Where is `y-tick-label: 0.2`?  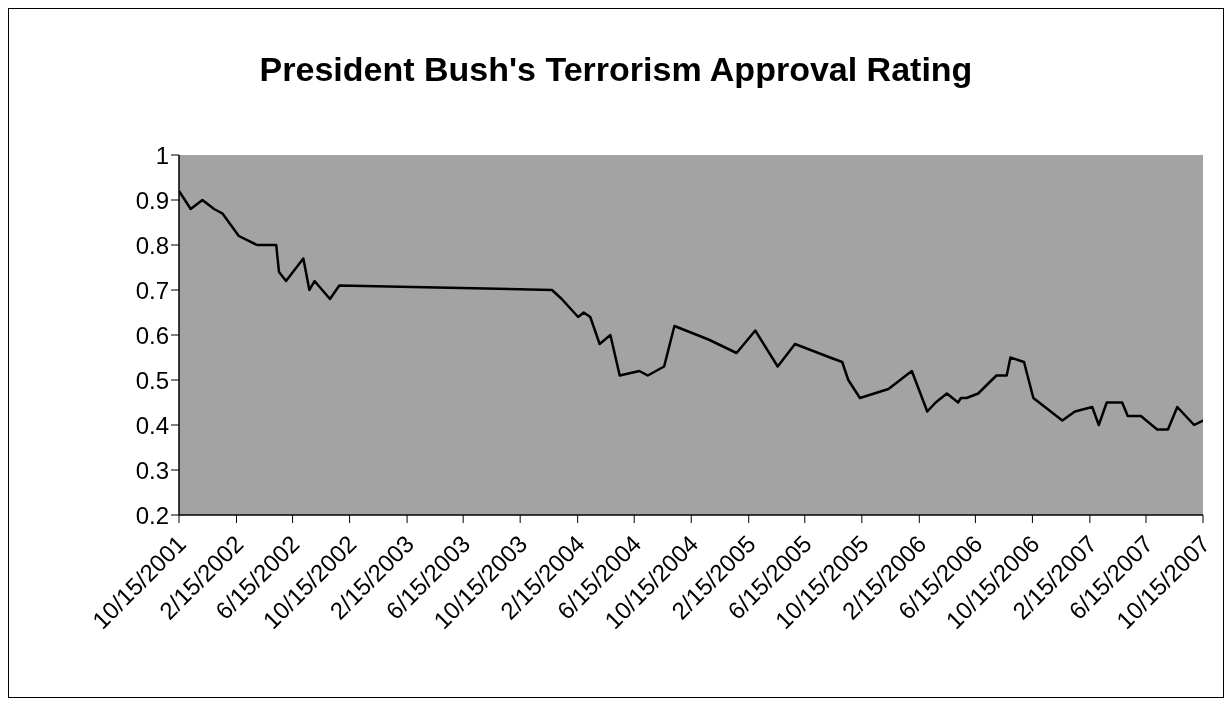
y-tick-label: 0.2 is located at coordinates (152, 515).